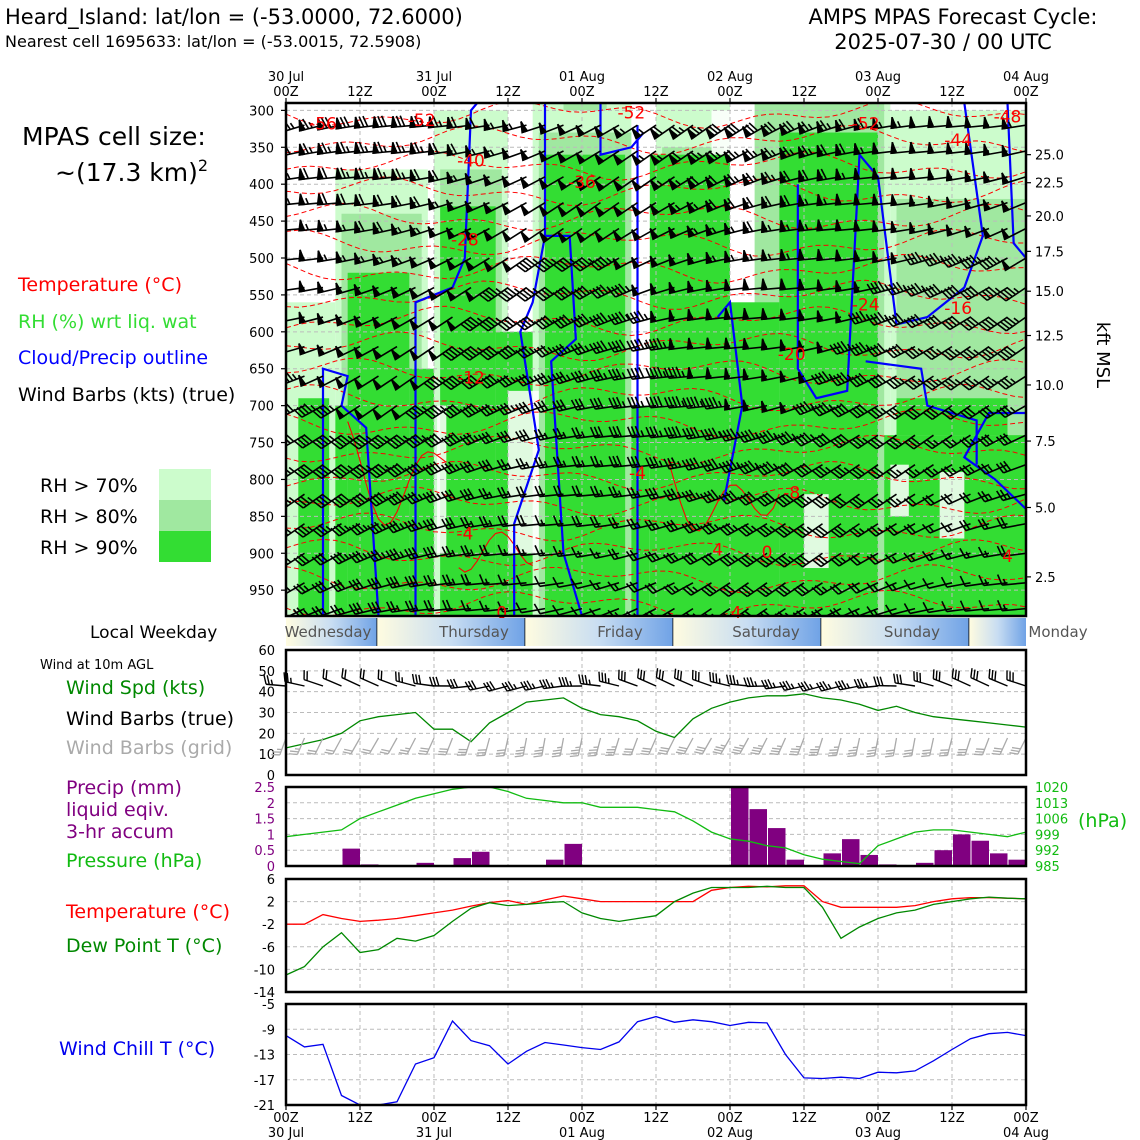 The height and width of the screenshot is (1140, 1140). I want to click on wind-barb-grid, so click(928, 747).